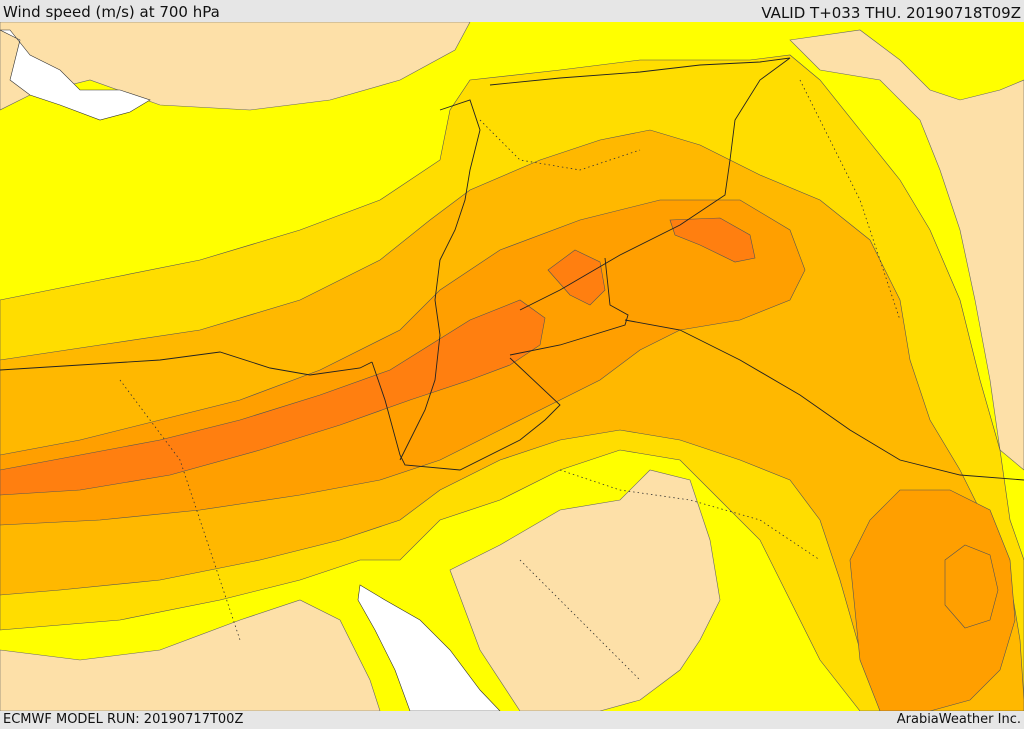 The image size is (1024, 729). I want to click on wind-core-strongest-east, so click(712, 240).